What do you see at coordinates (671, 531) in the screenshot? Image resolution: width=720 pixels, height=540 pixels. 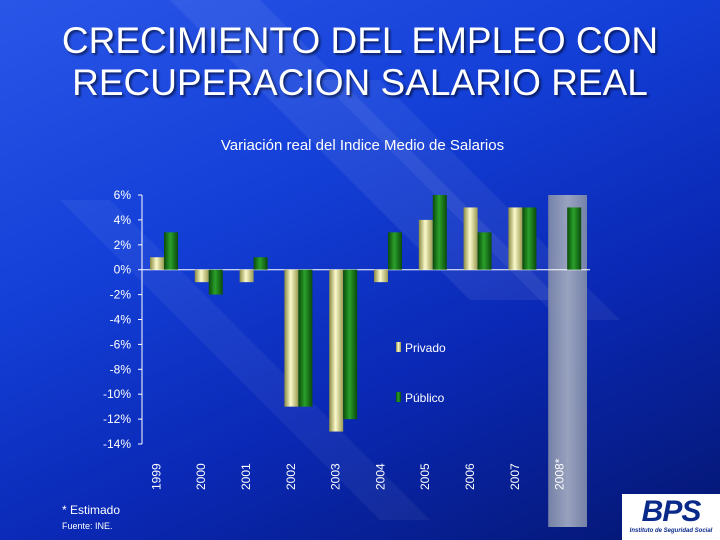 I see `logo-subtitle: Instituto de Seguridad Social` at bounding box center [671, 531].